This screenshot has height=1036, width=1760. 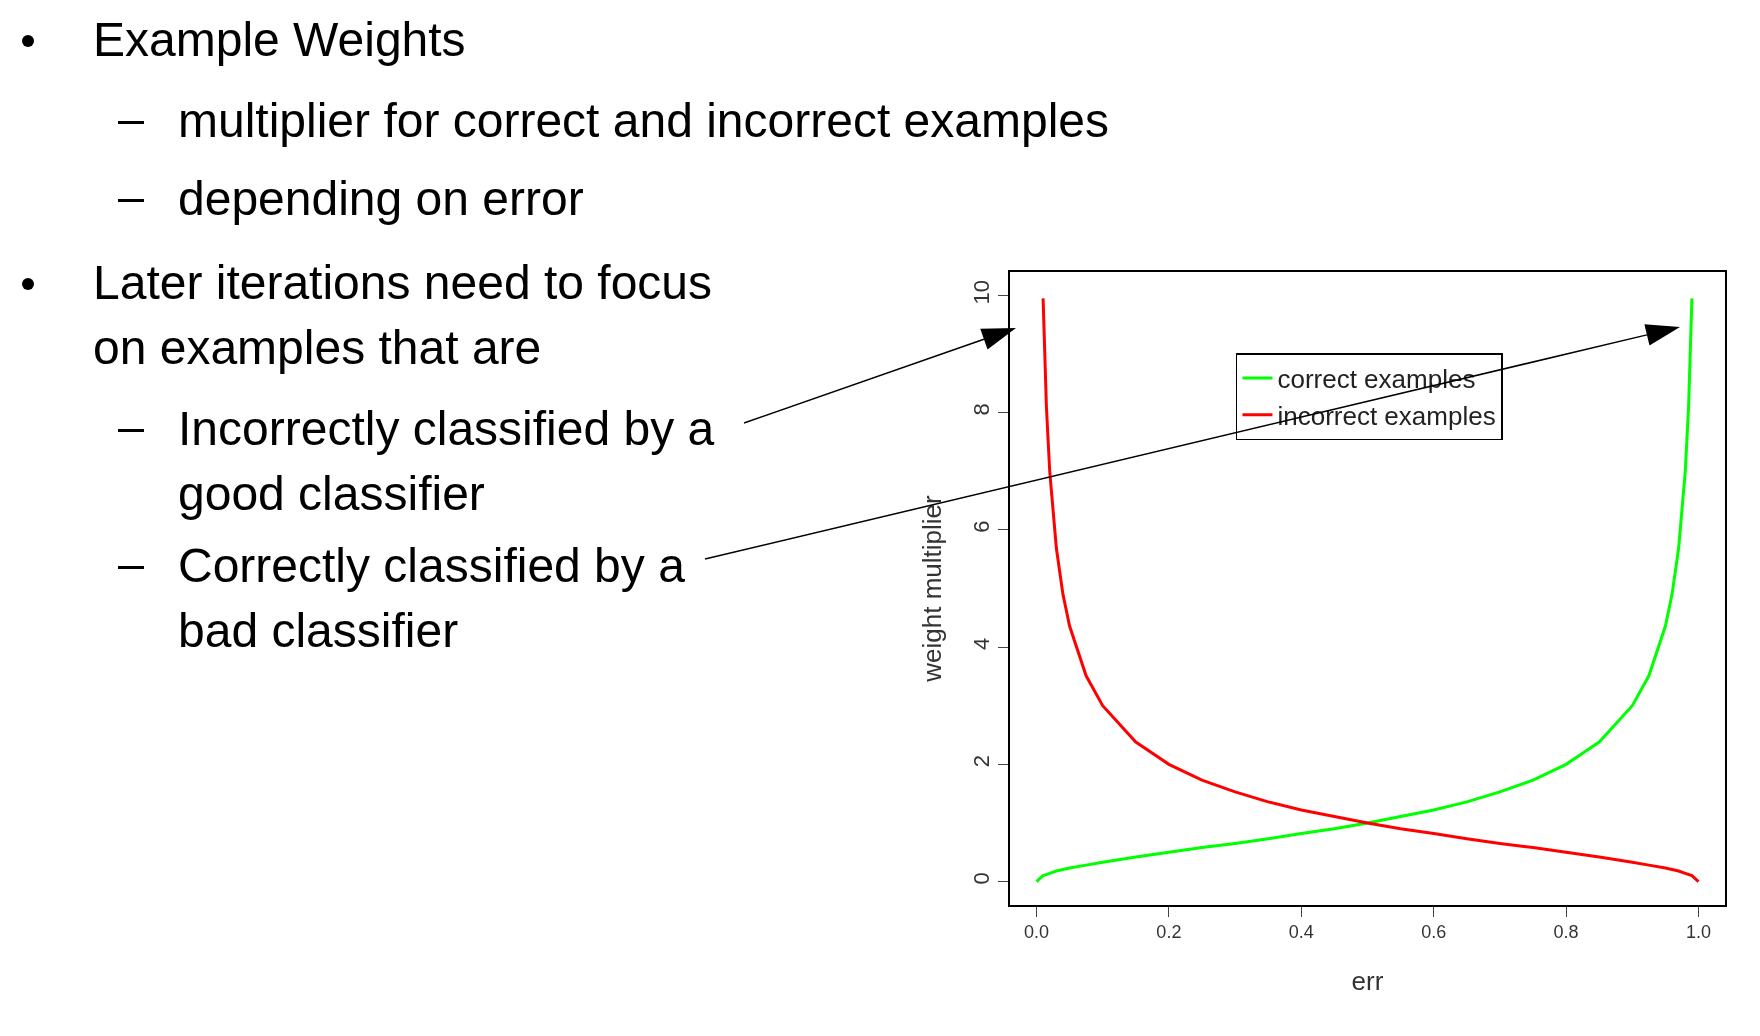 I want to click on x-axis-title: err, so click(x=1367, y=980).